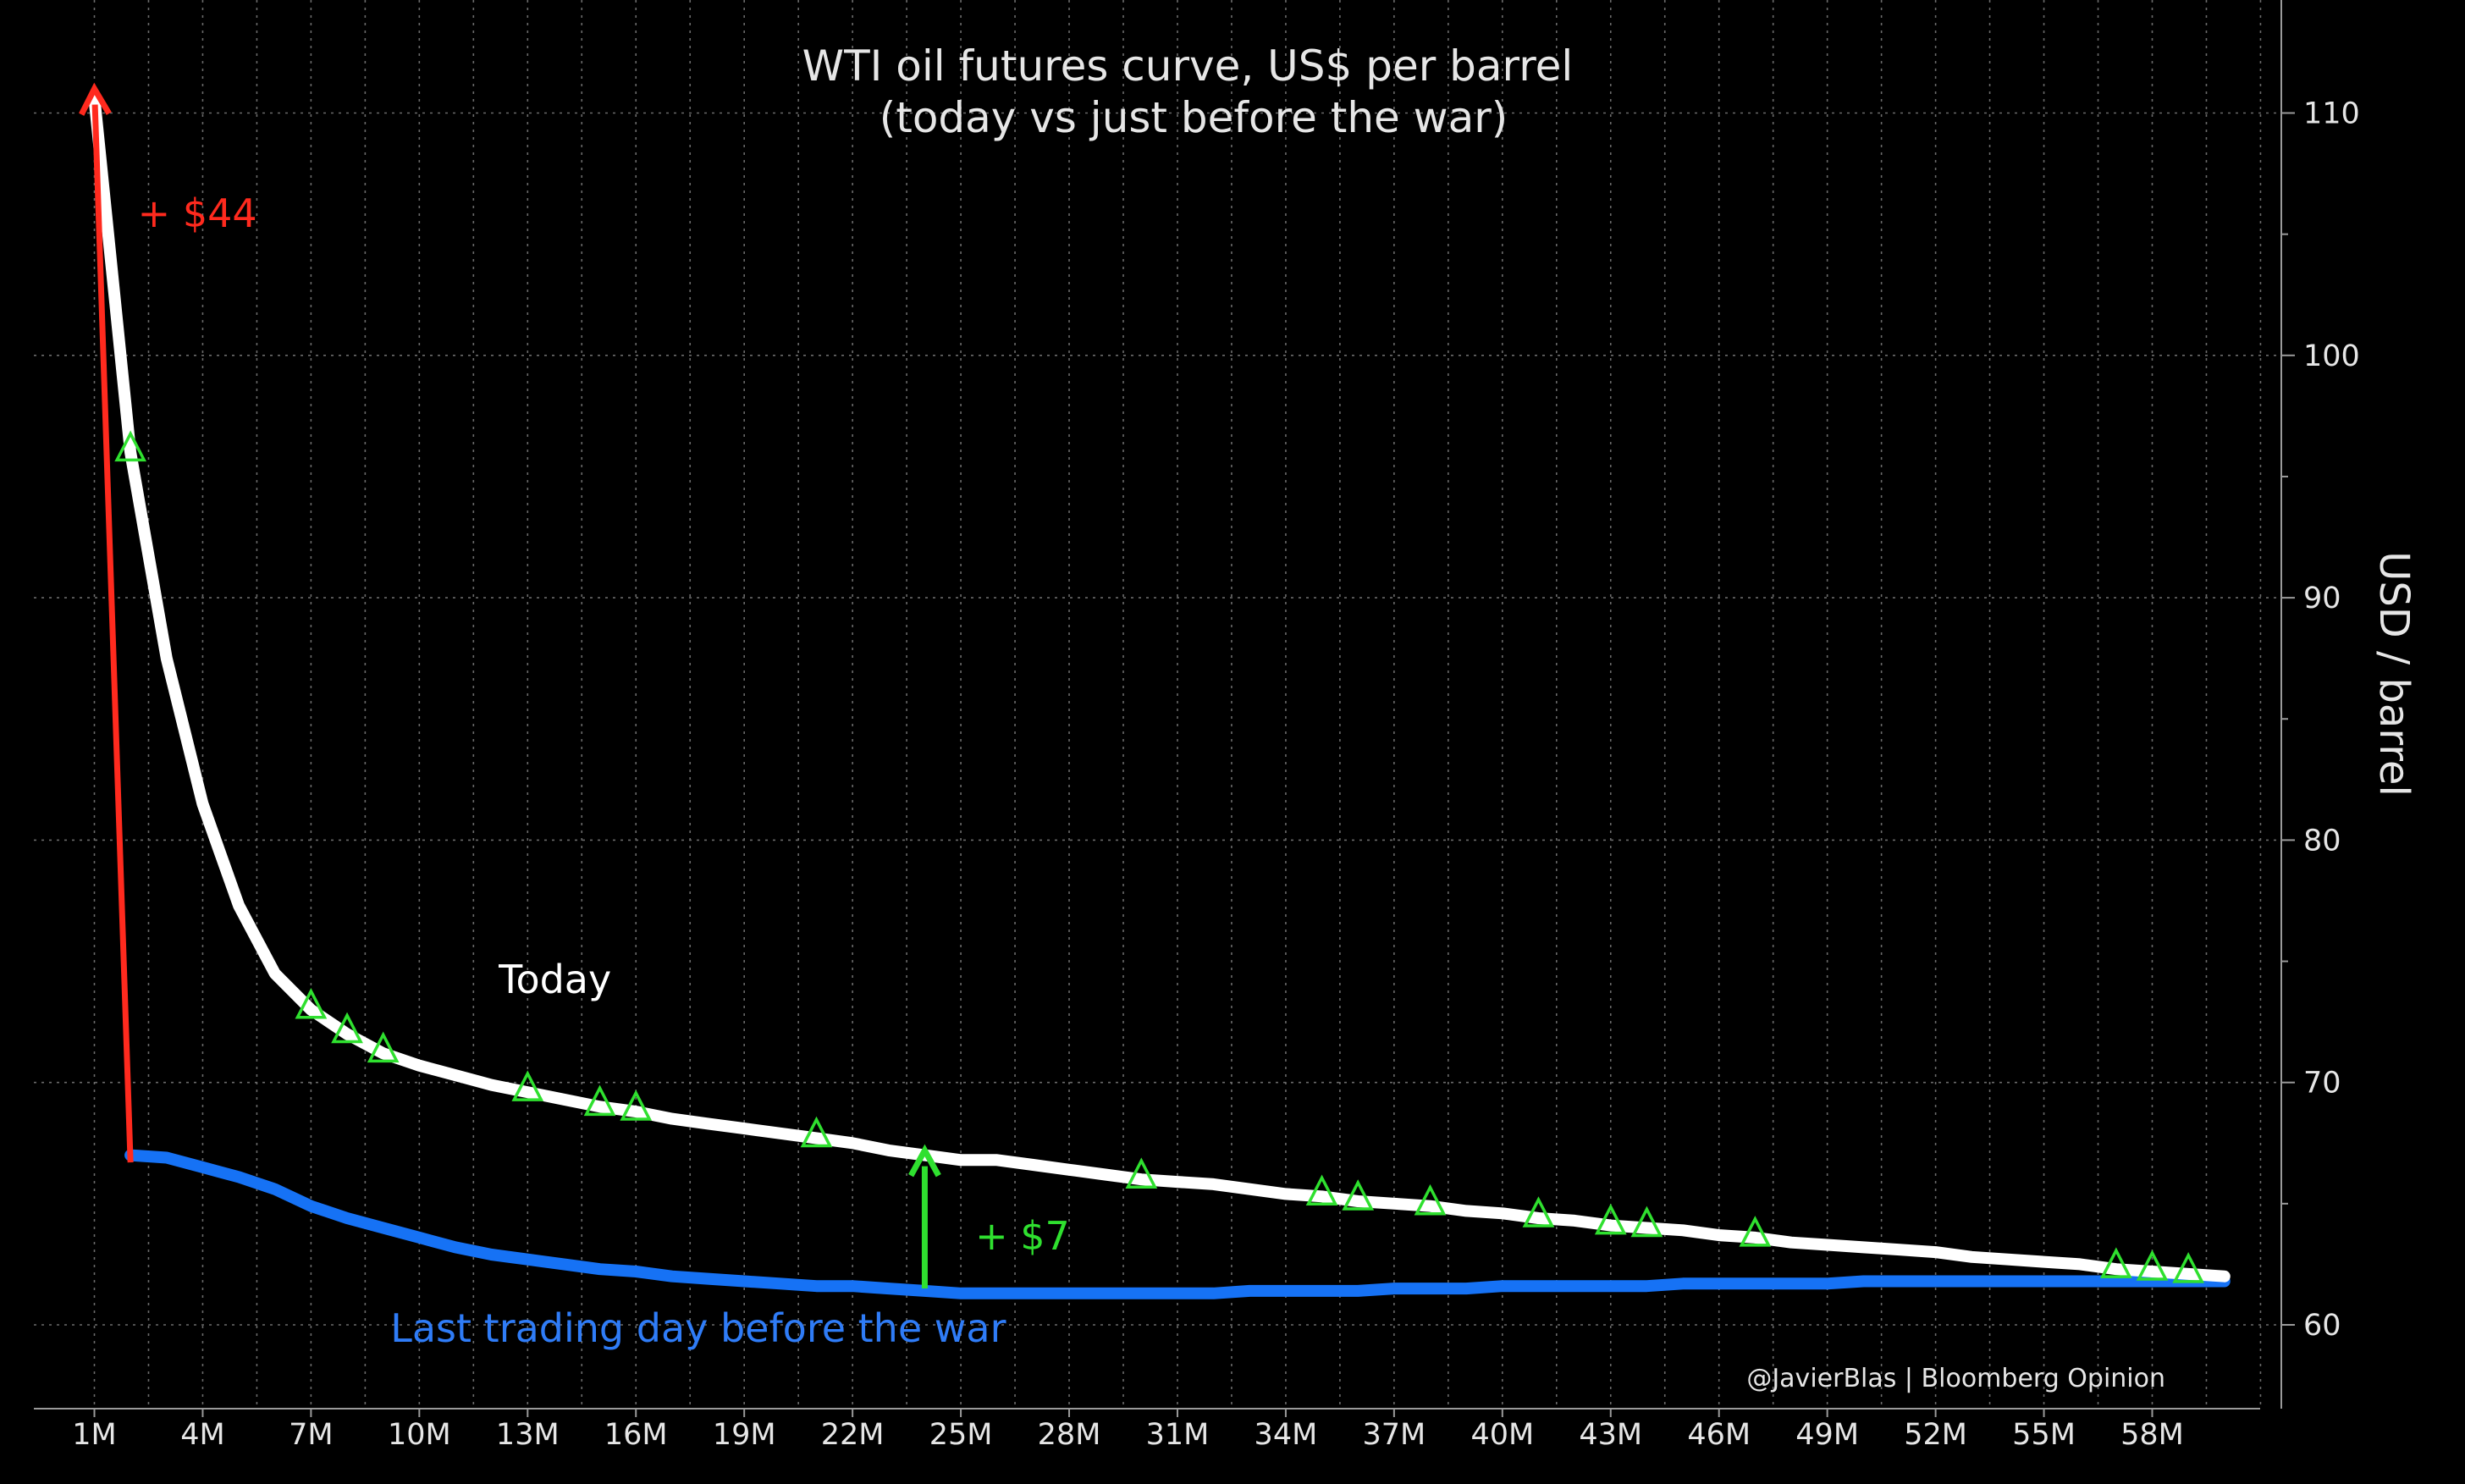 This screenshot has width=2465, height=1484. What do you see at coordinates (1719, 1435) in the screenshot?
I see `x-tick-label: 46M` at bounding box center [1719, 1435].